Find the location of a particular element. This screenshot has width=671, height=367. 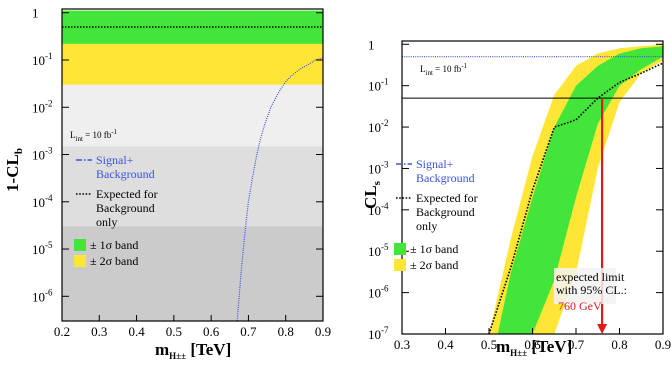

x-tick-label: 0.2 is located at coordinates (62, 331).